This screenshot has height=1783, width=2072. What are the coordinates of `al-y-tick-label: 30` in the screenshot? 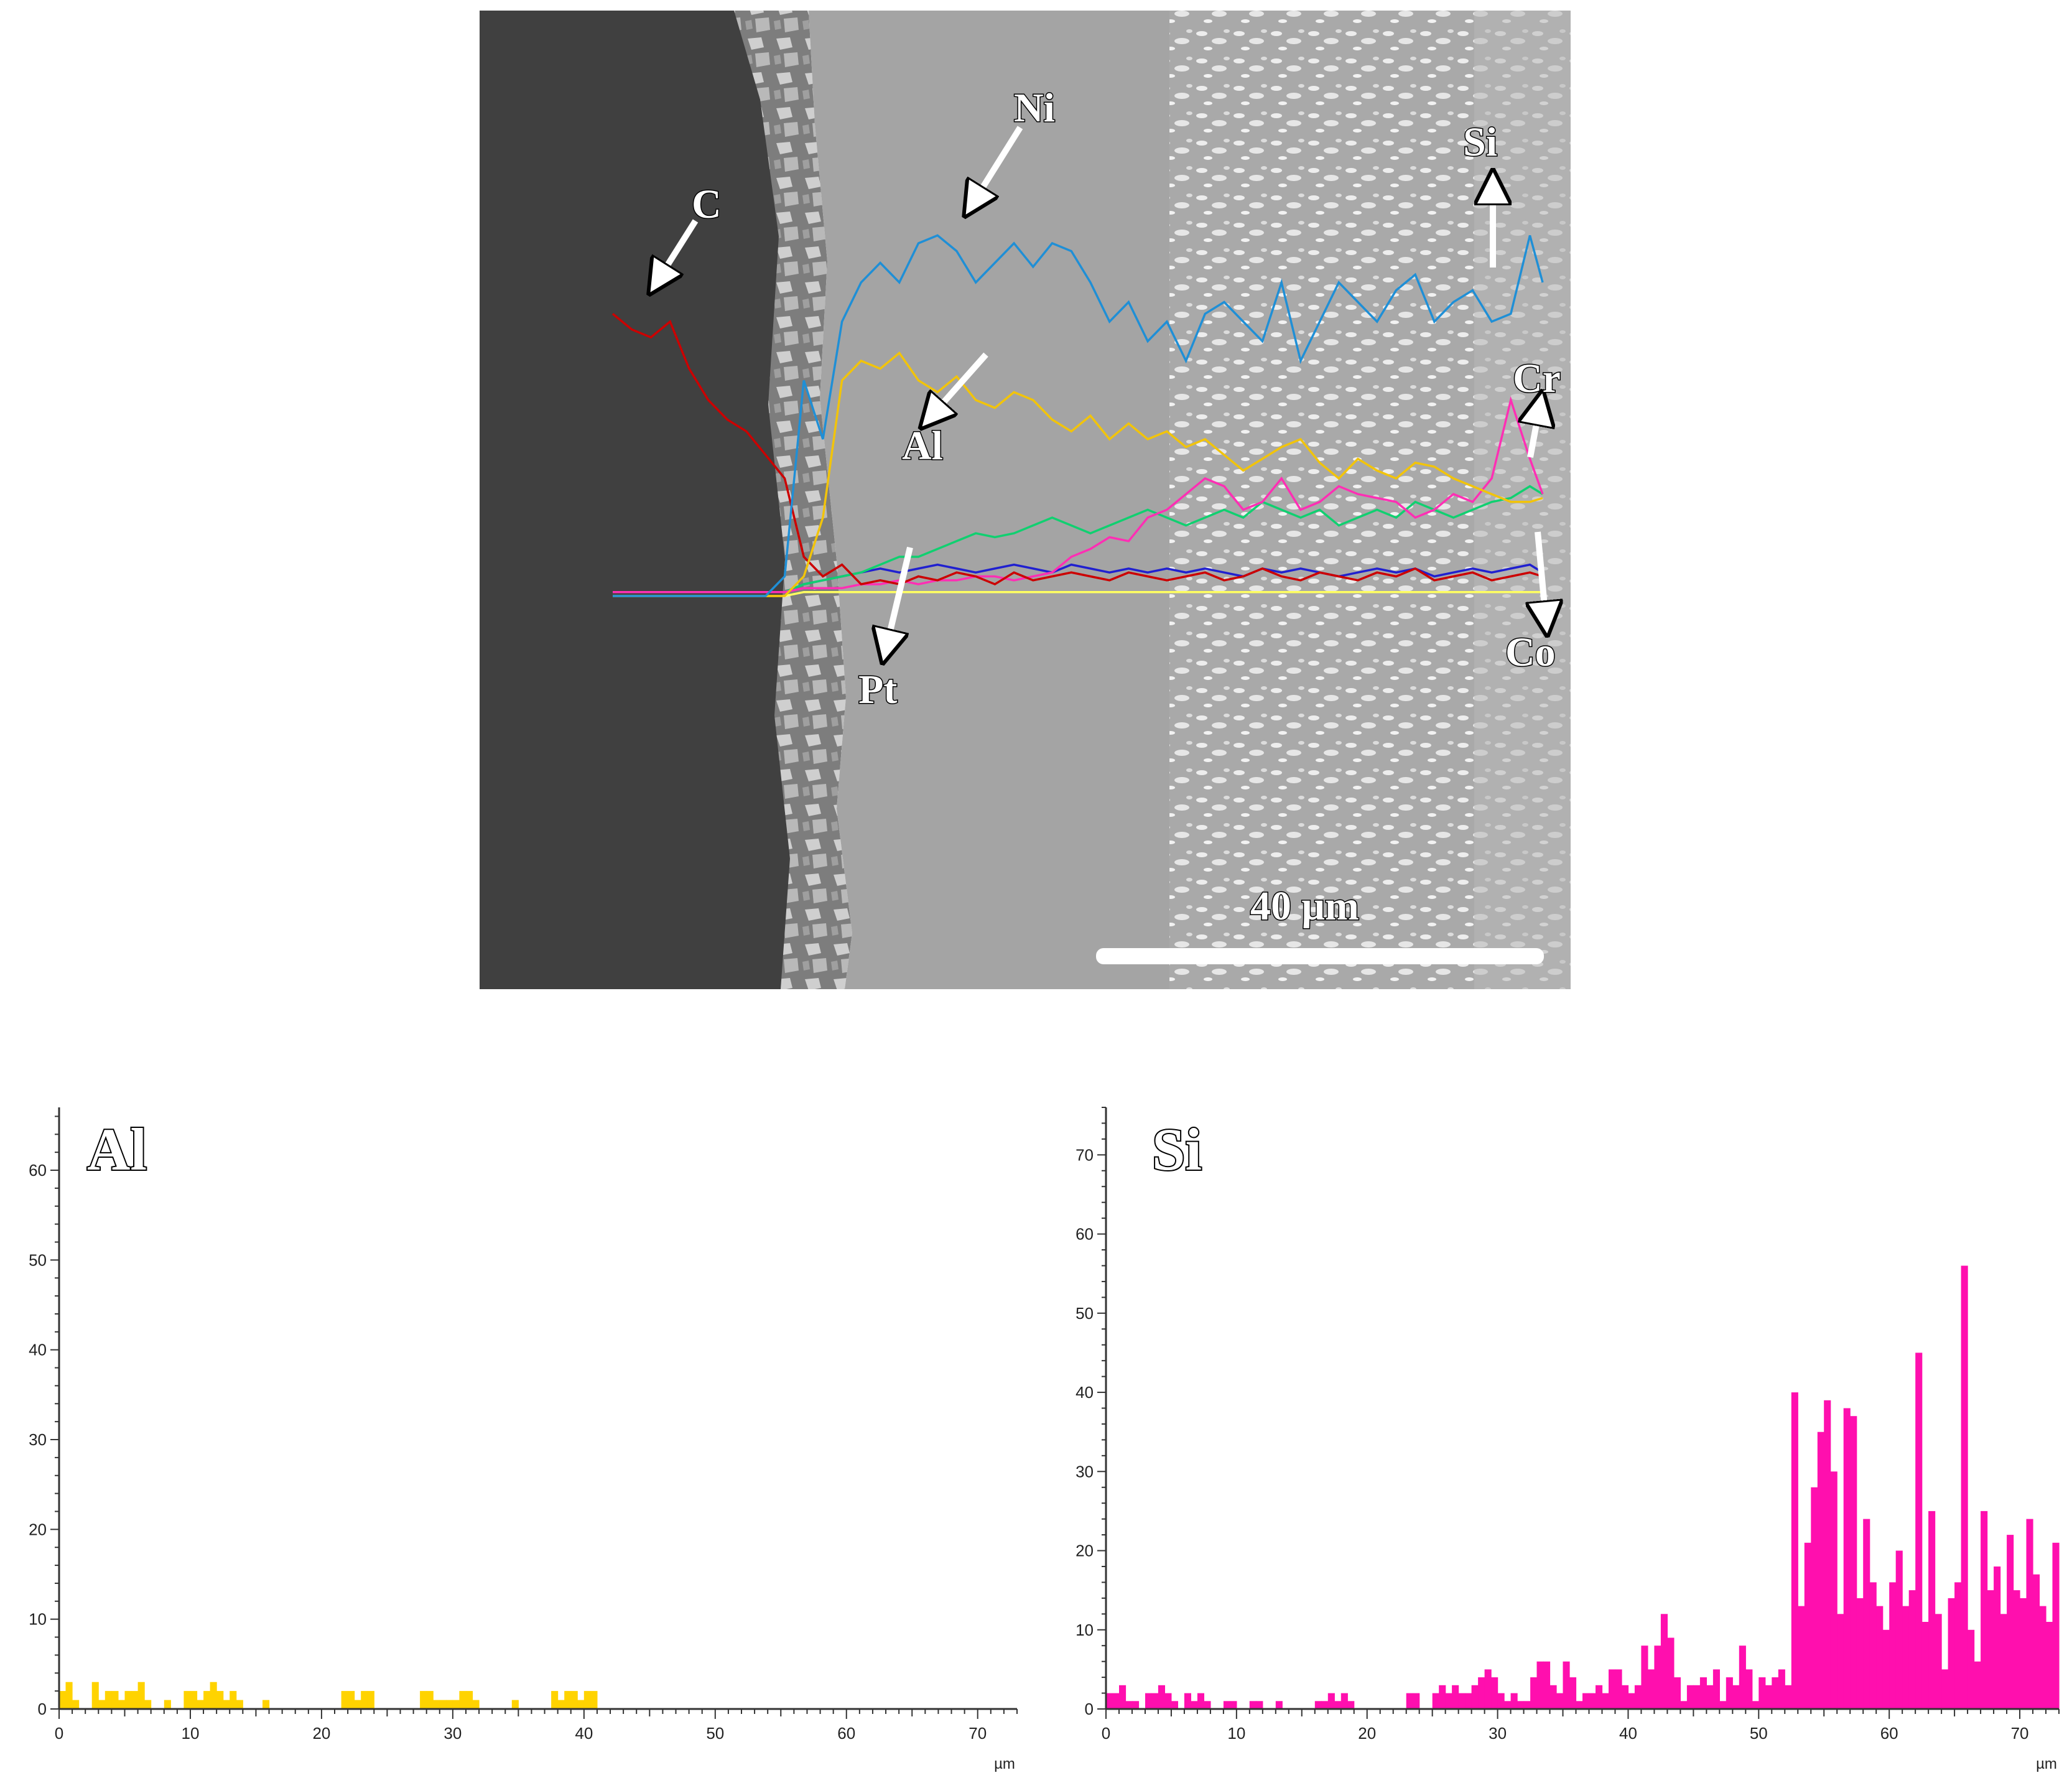 It's located at (38, 1440).